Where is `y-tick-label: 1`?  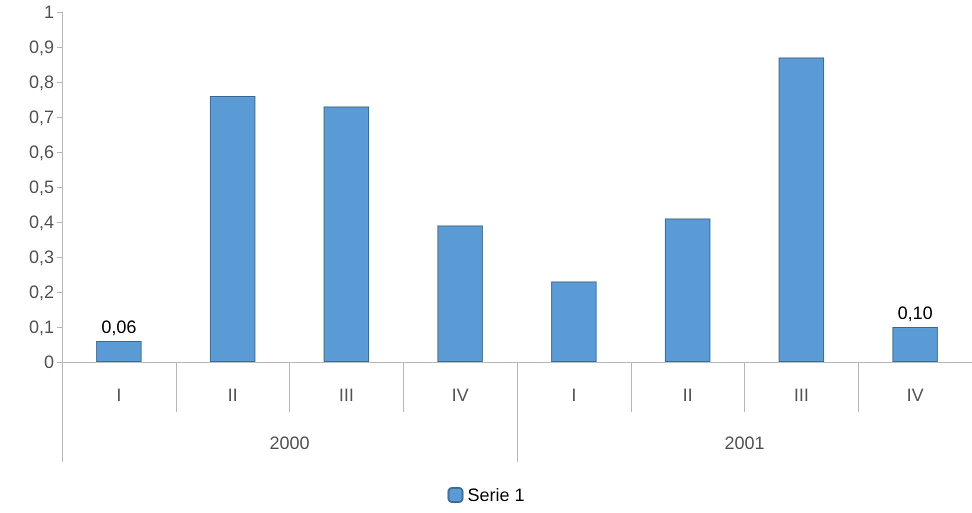
y-tick-label: 1 is located at coordinates (49, 12).